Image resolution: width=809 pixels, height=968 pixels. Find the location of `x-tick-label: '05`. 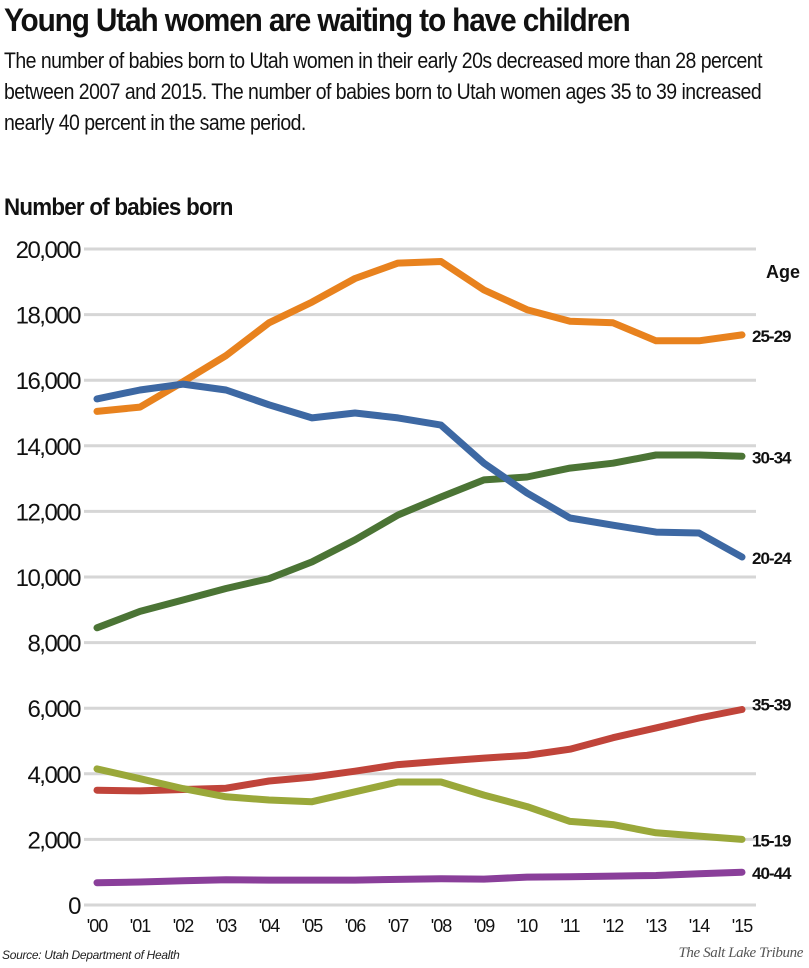

x-tick-label: '05 is located at coordinates (312, 926).